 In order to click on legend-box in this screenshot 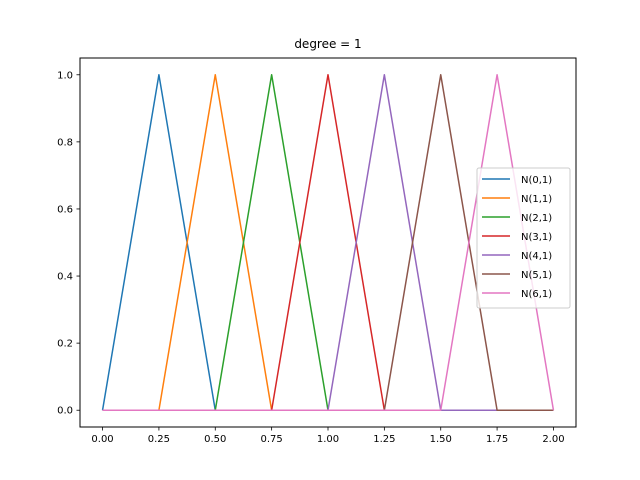, I will do `click(523, 238)`.